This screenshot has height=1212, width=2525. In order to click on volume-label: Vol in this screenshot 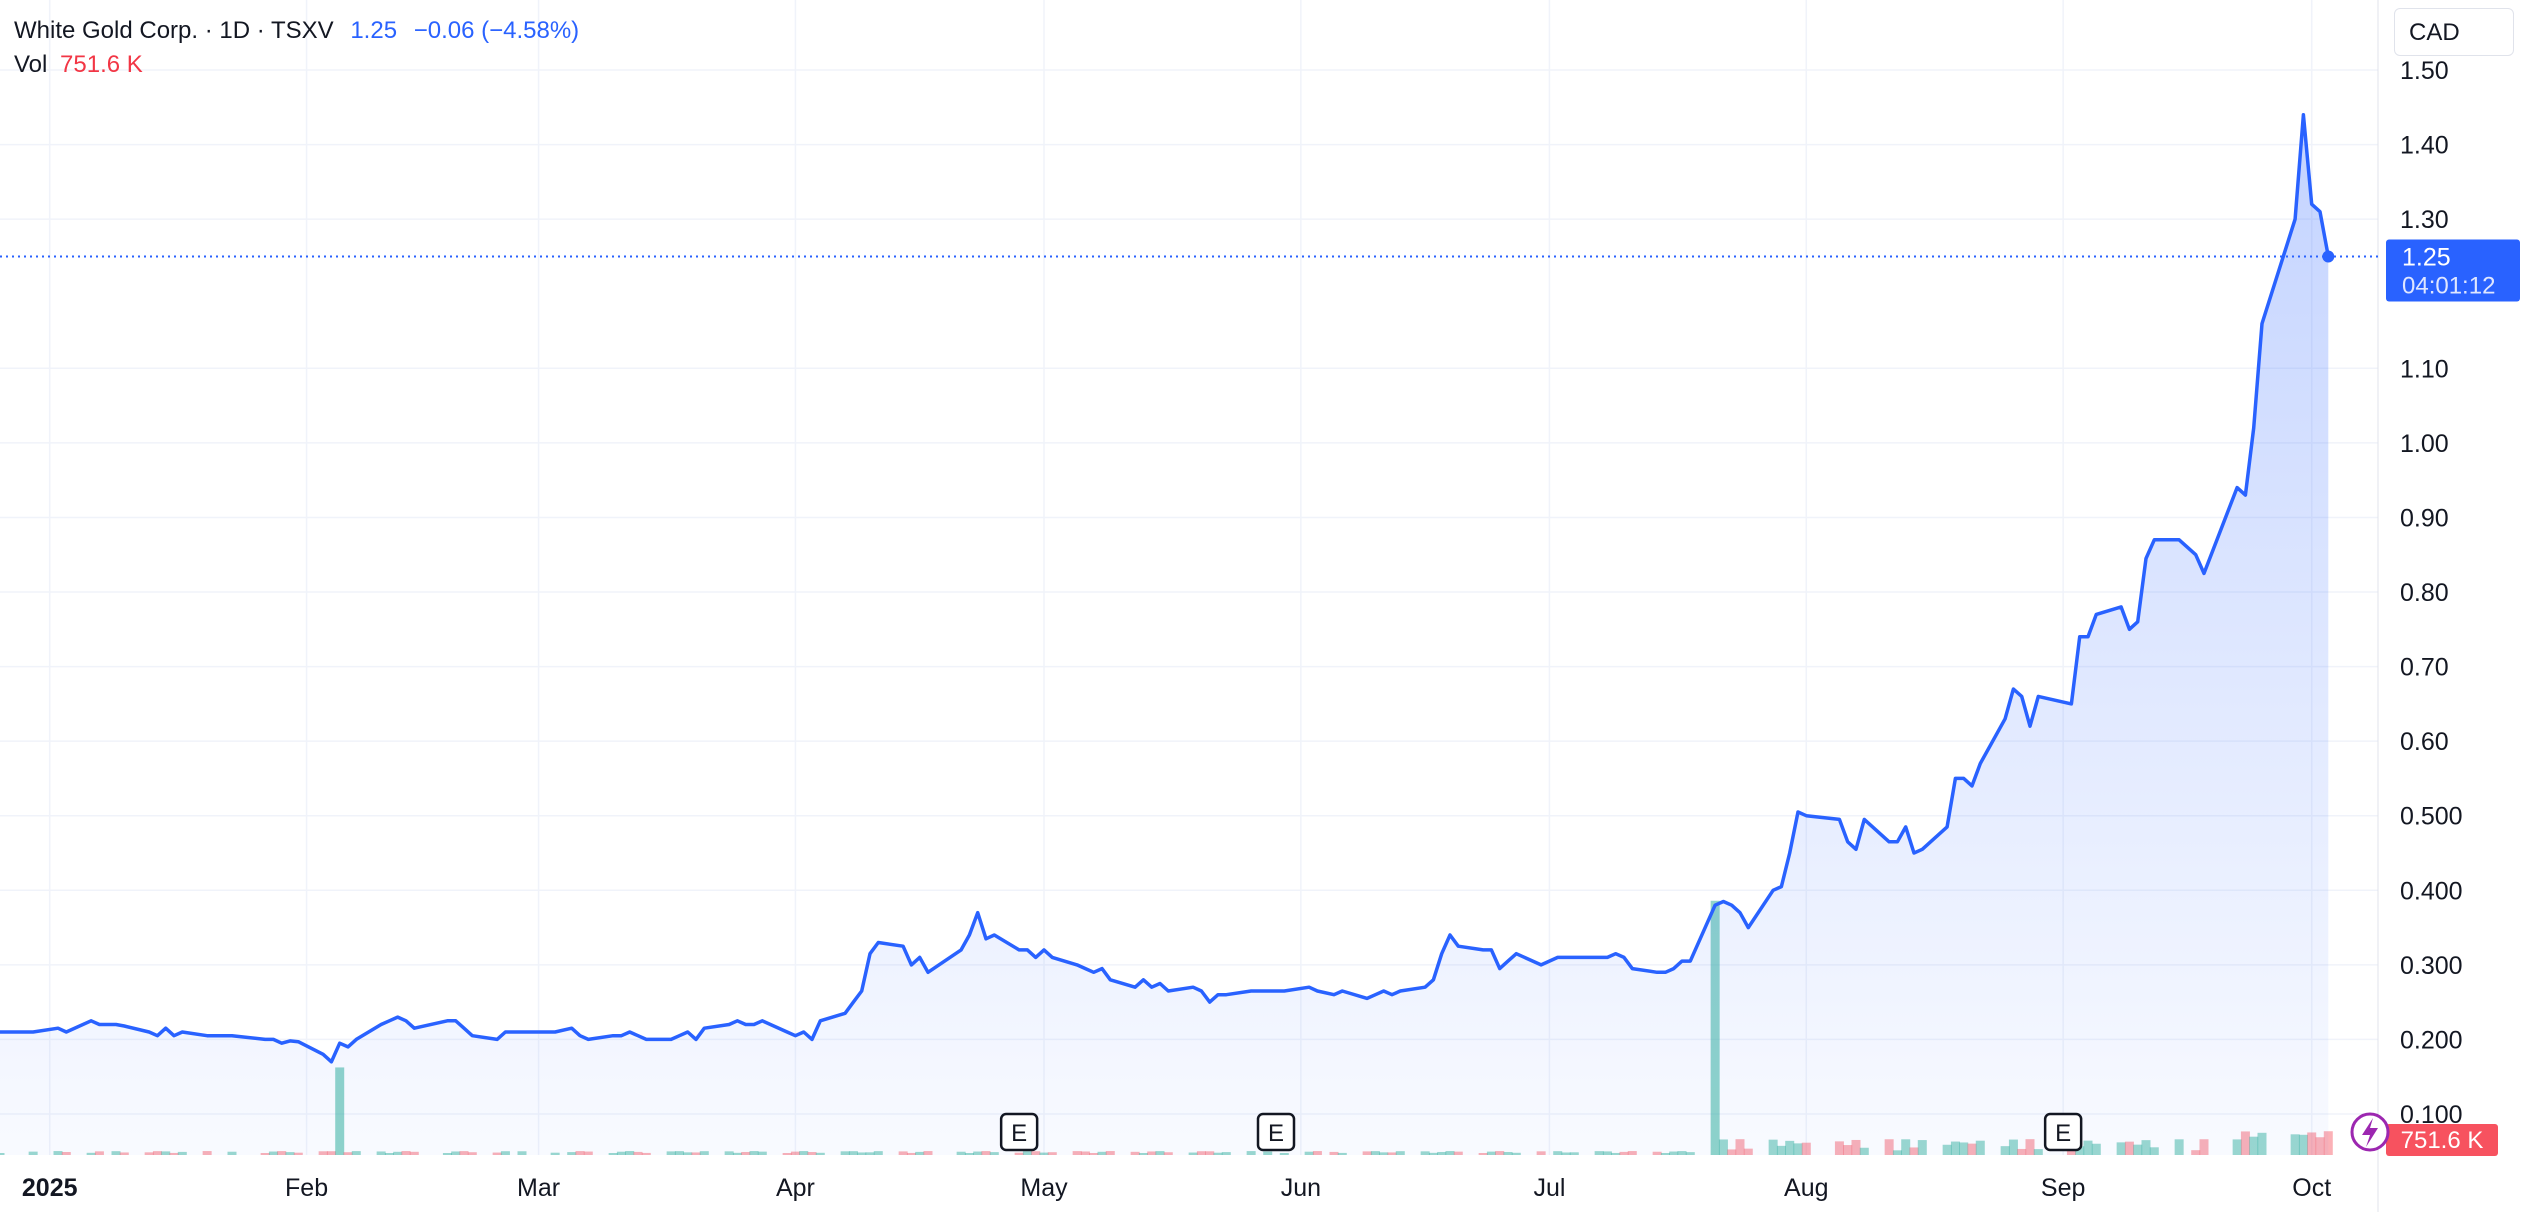, I will do `click(31, 64)`.